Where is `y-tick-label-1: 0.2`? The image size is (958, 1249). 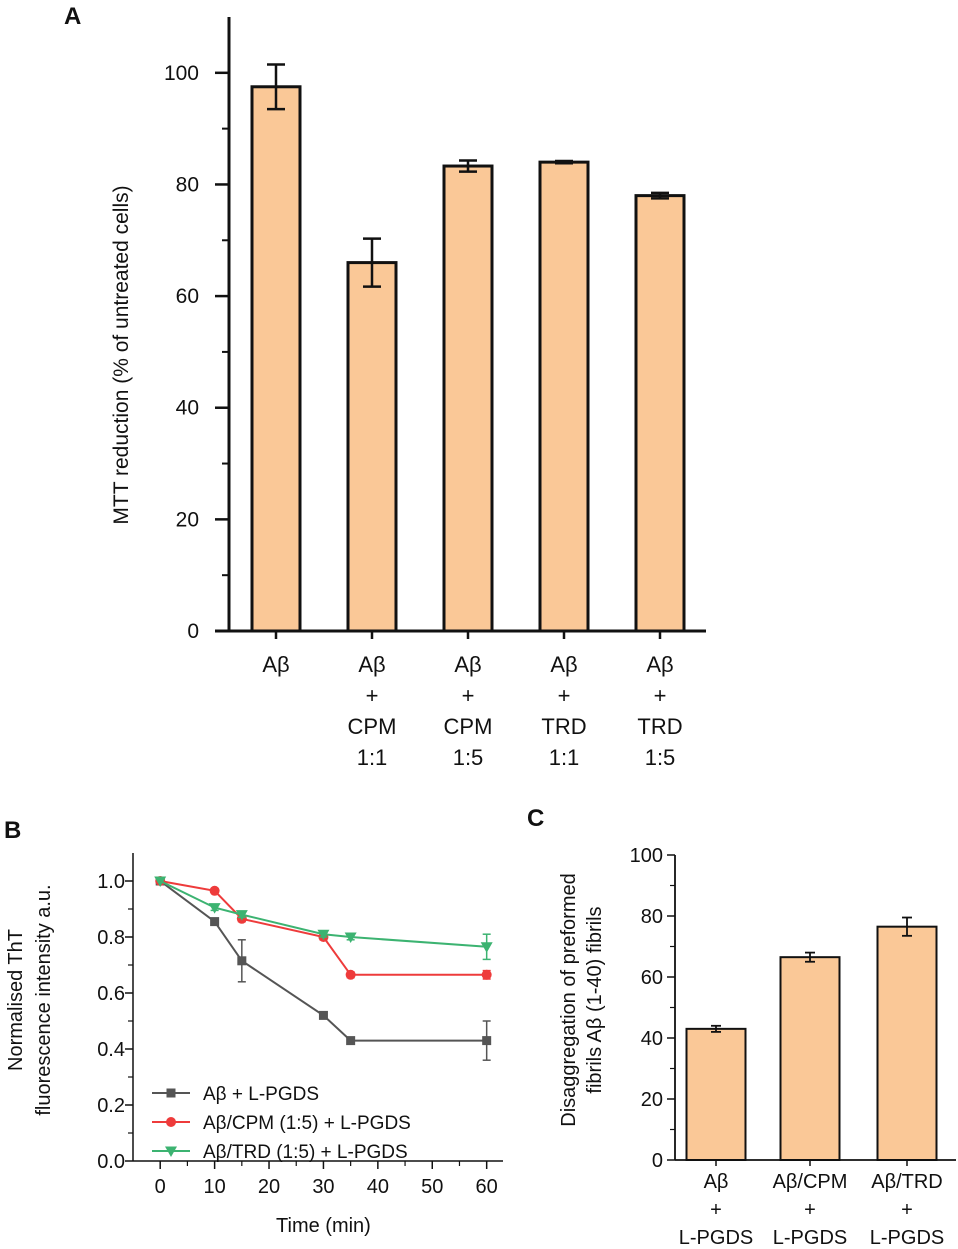 y-tick-label-1: 0.2 is located at coordinates (111, 1106).